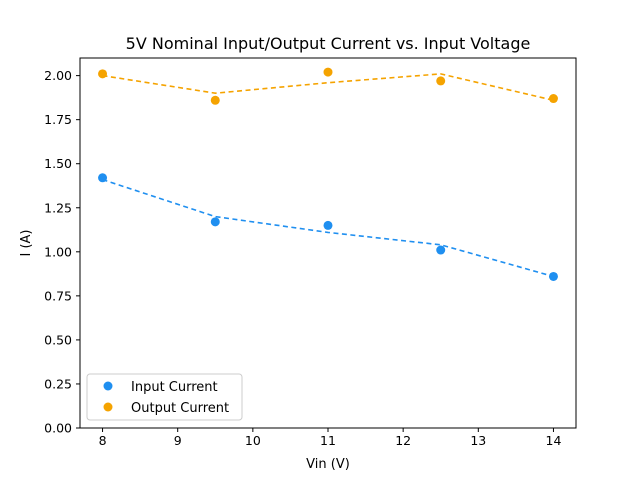 The image size is (640, 480). Describe the element at coordinates (174, 387) in the screenshot. I see `legend-label-input-current: Input Current` at that location.